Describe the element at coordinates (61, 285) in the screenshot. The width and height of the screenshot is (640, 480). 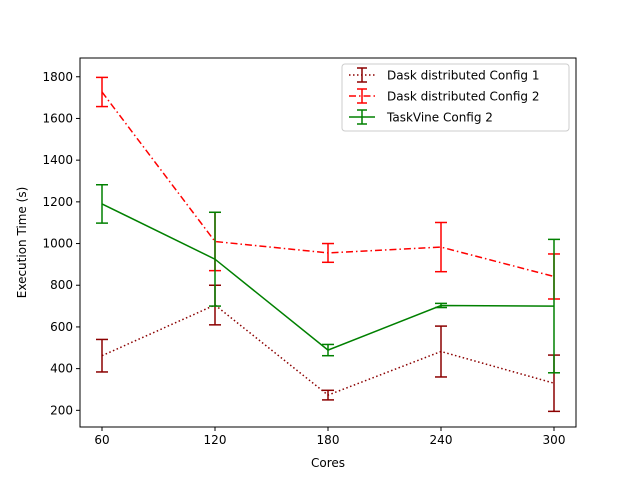
I see `y-tick-label: 800` at that location.